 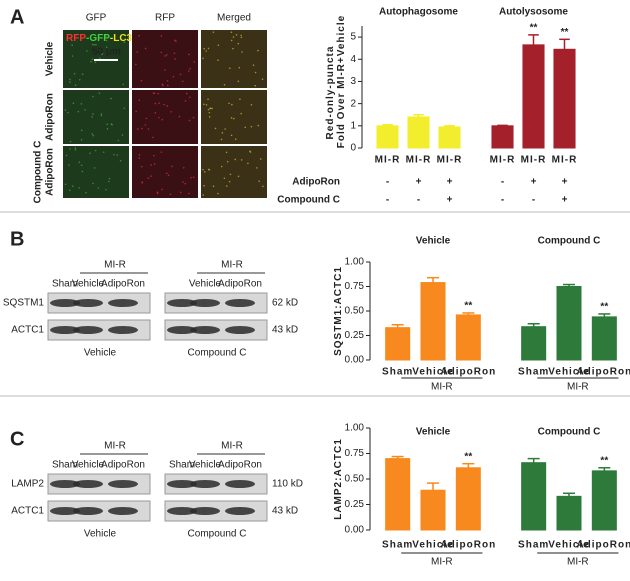 I want to click on channel-label: RFP, so click(x=76, y=38).